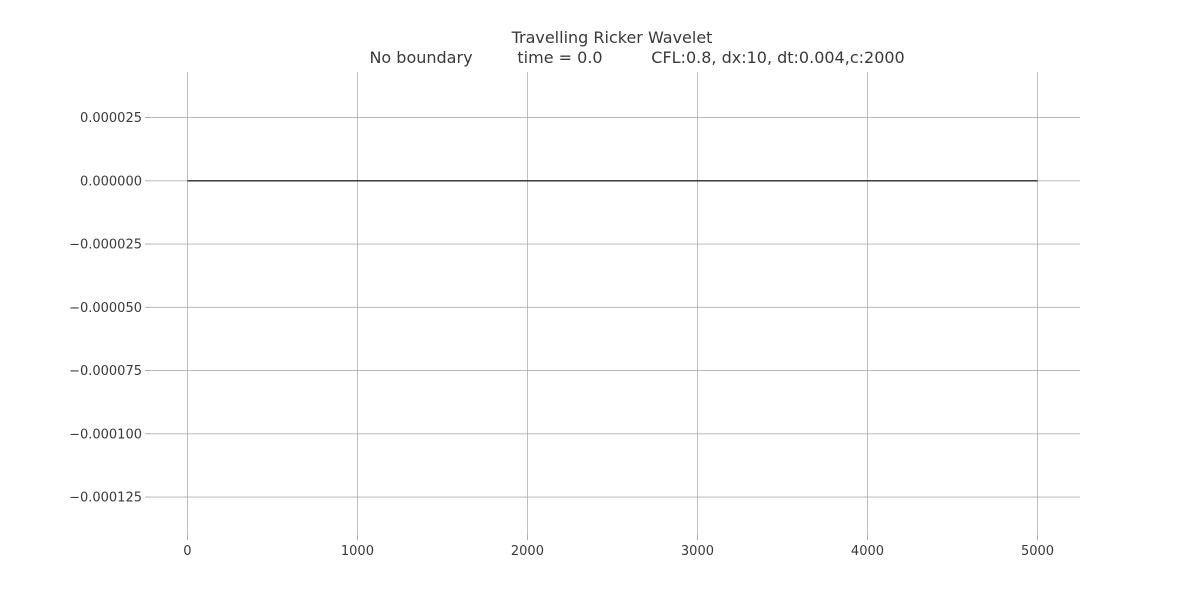 The image size is (1200, 600). I want to click on y-tick-label: 0.000000, so click(111, 181).